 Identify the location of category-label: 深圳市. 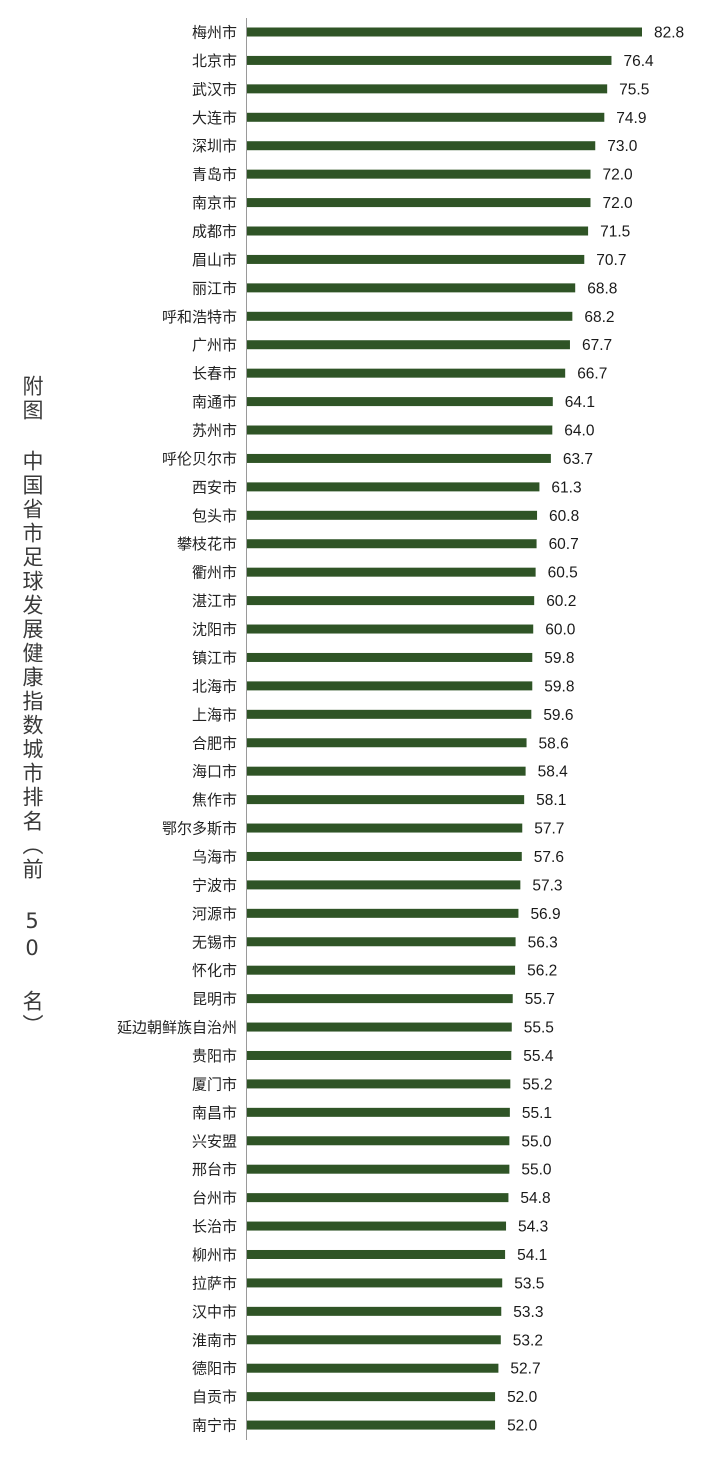
(214, 146).